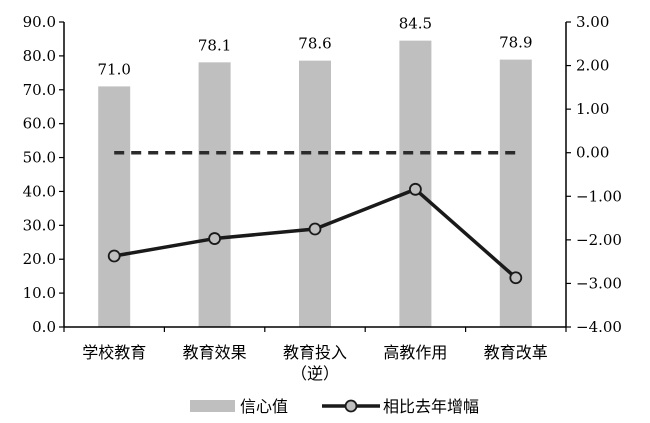 The height and width of the screenshot is (423, 650). What do you see at coordinates (39, 90) in the screenshot?
I see `left-tick-label-7: 70.0` at bounding box center [39, 90].